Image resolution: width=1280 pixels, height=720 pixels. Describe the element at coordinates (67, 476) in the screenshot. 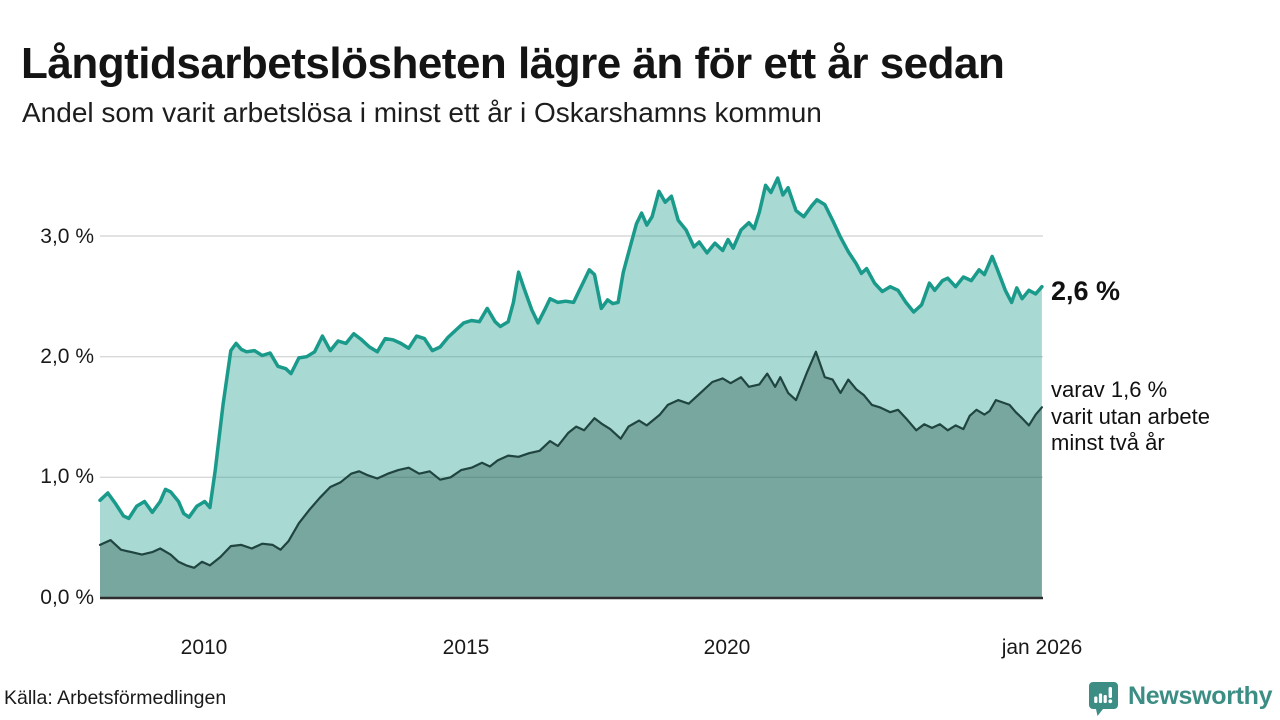

I see `y-tick-label-1: 1,0 %` at that location.